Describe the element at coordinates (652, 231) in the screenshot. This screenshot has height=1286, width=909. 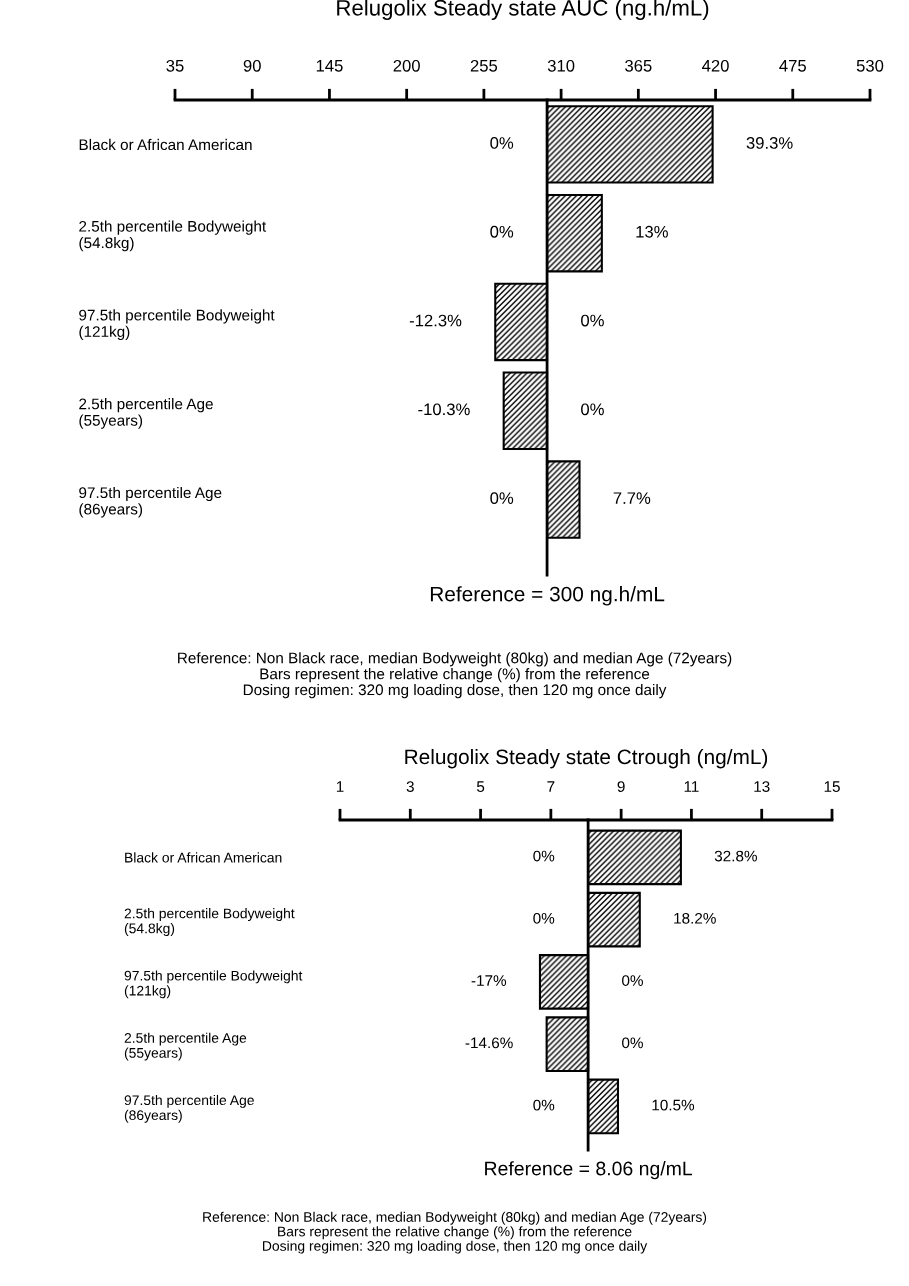
I see `annotation: 13%` at that location.